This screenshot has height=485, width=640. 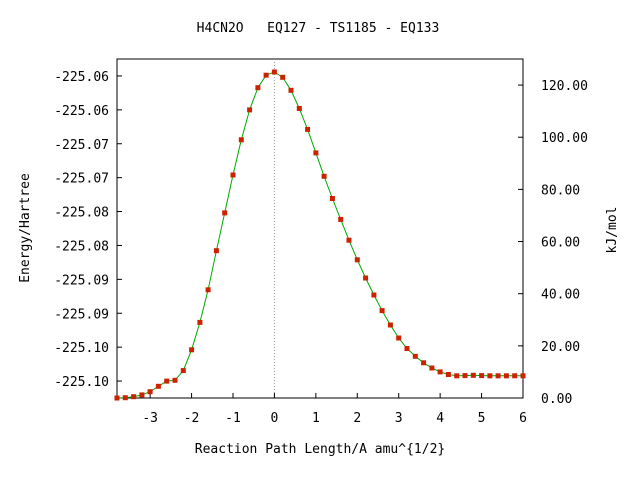 What do you see at coordinates (25, 228) in the screenshot?
I see `y-axis-title-left: Energy/Hartree` at bounding box center [25, 228].